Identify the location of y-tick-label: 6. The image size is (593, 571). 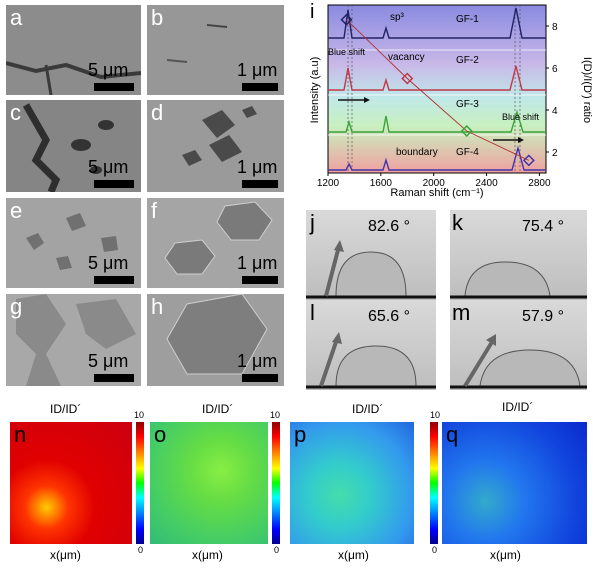
(555, 69).